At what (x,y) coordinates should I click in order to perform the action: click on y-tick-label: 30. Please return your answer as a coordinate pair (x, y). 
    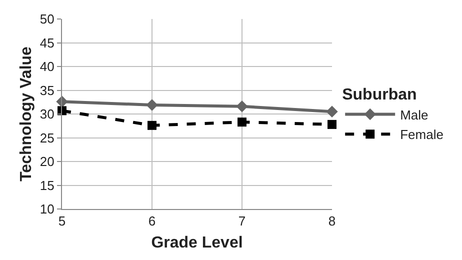
    Looking at the image, I should click on (47, 114).